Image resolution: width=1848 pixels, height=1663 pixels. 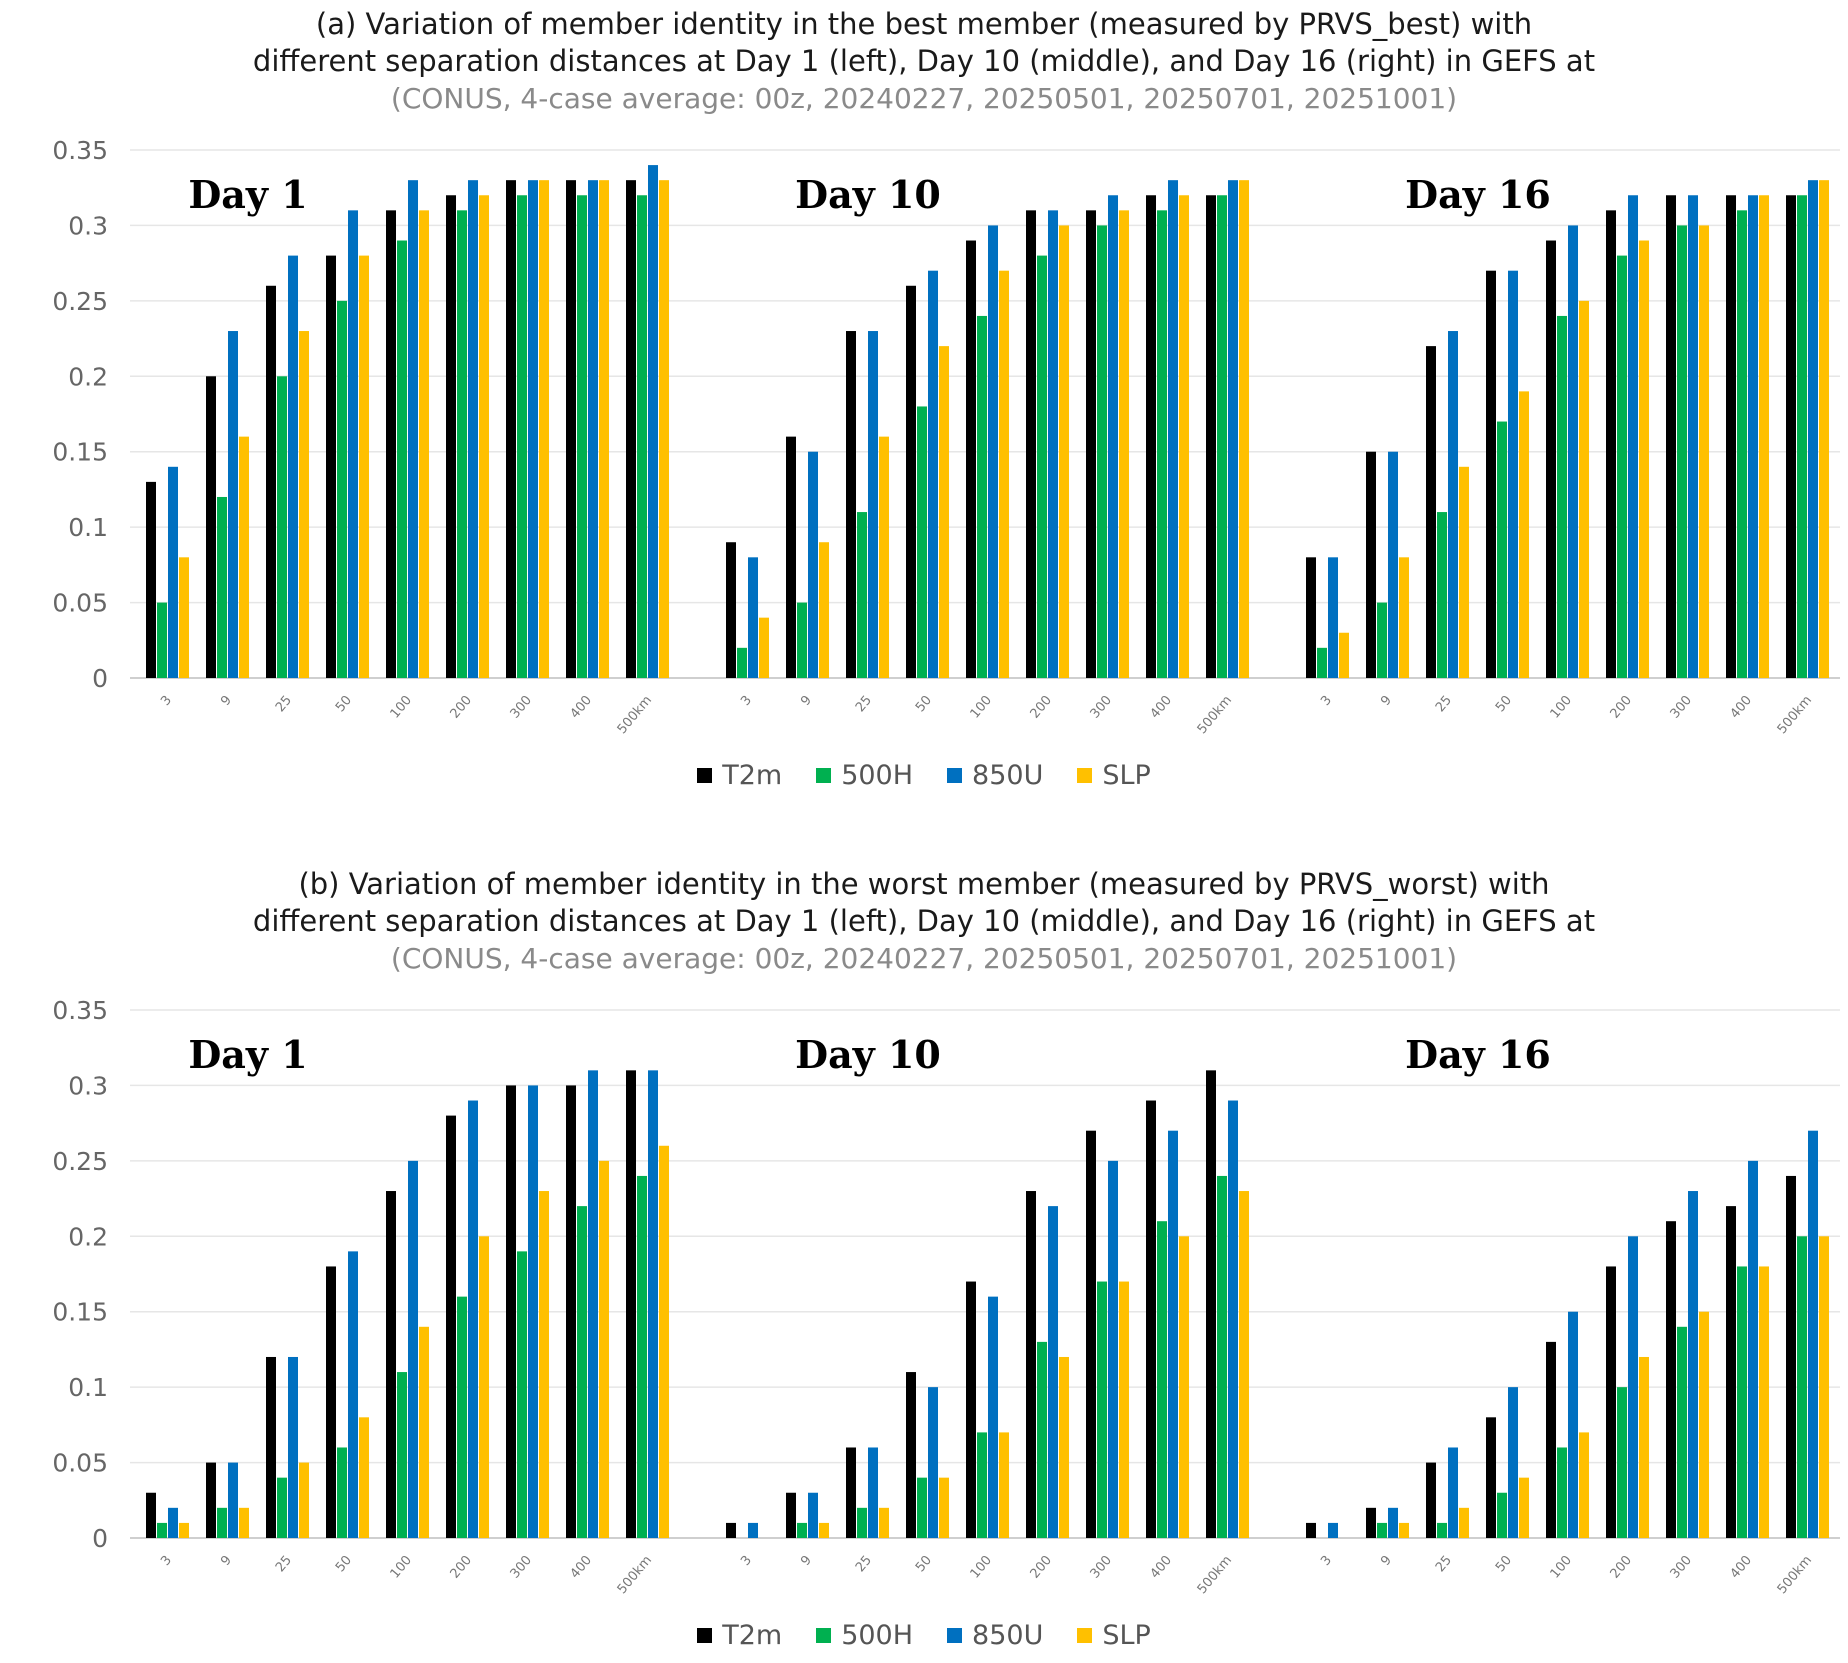 I want to click on y-tick-label: 0.2, so click(x=88, y=1236).